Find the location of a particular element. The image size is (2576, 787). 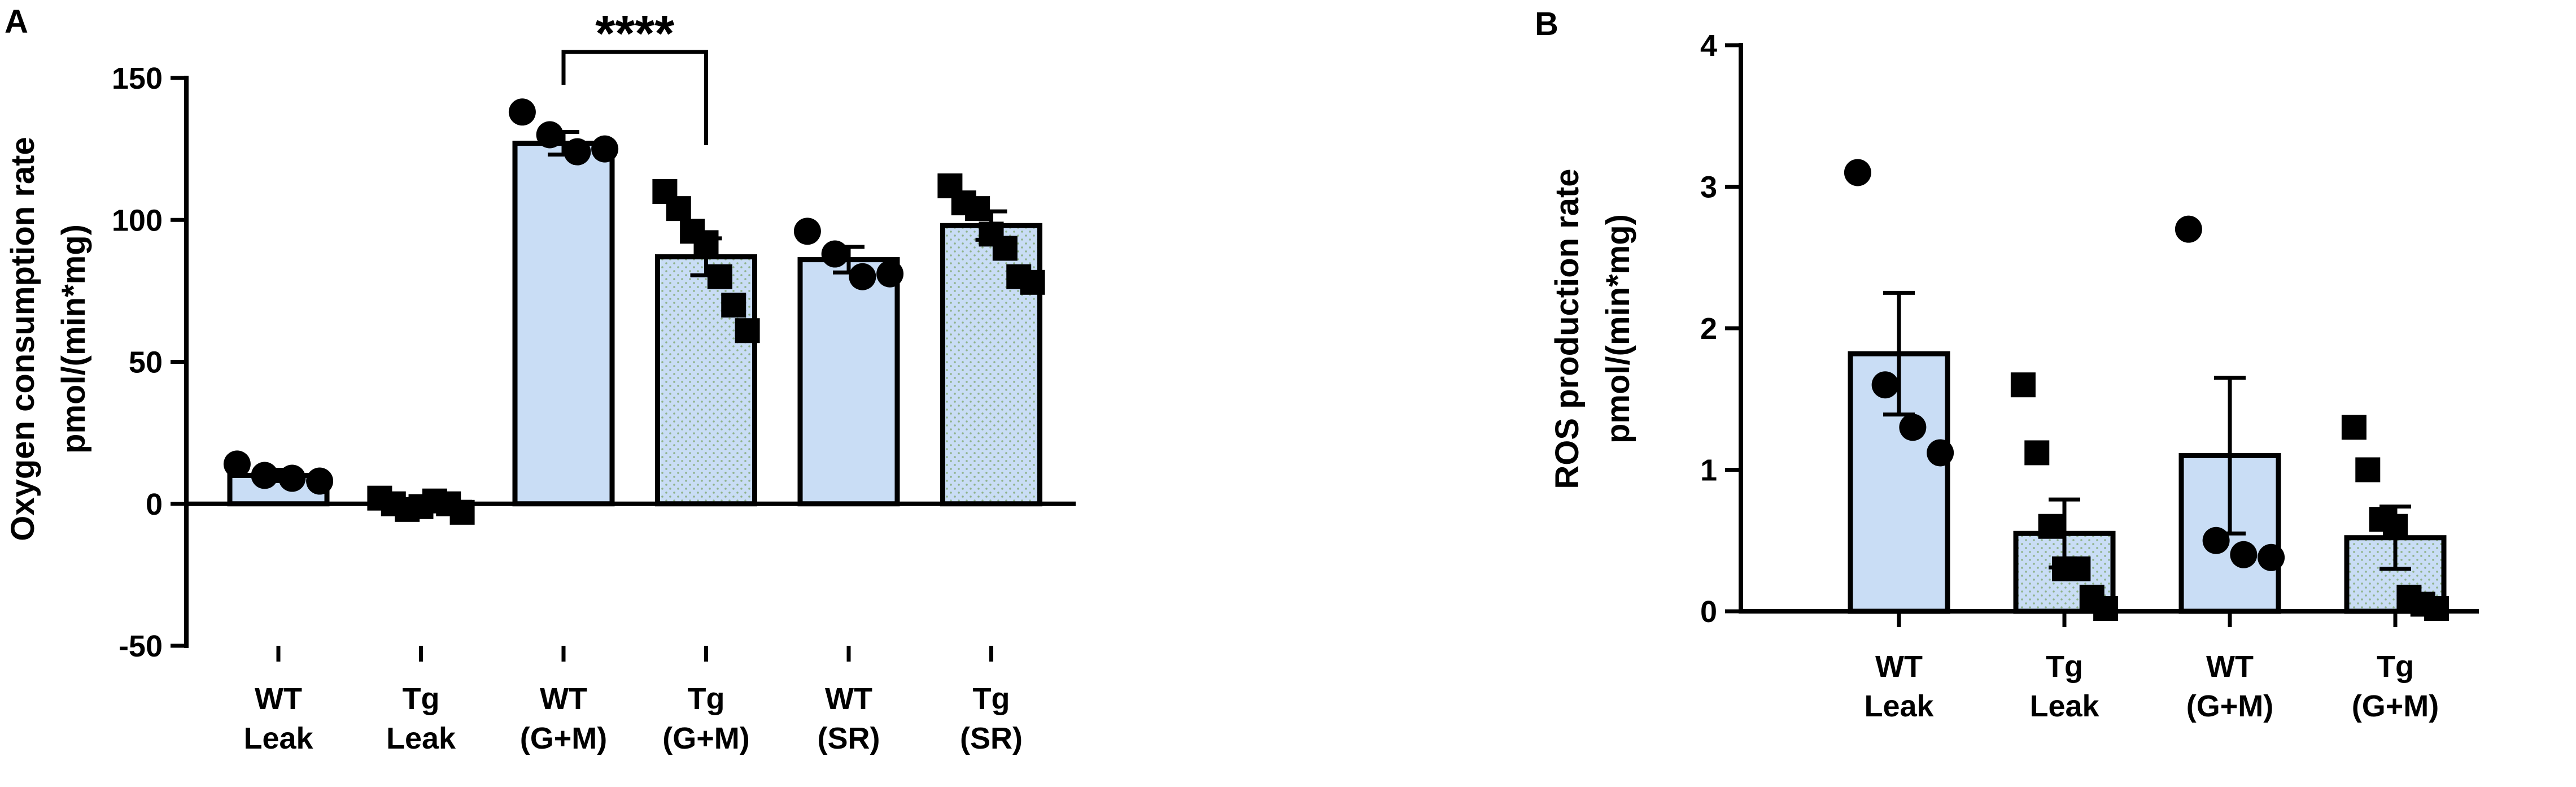

significance-bracket is located at coordinates (634, 97).